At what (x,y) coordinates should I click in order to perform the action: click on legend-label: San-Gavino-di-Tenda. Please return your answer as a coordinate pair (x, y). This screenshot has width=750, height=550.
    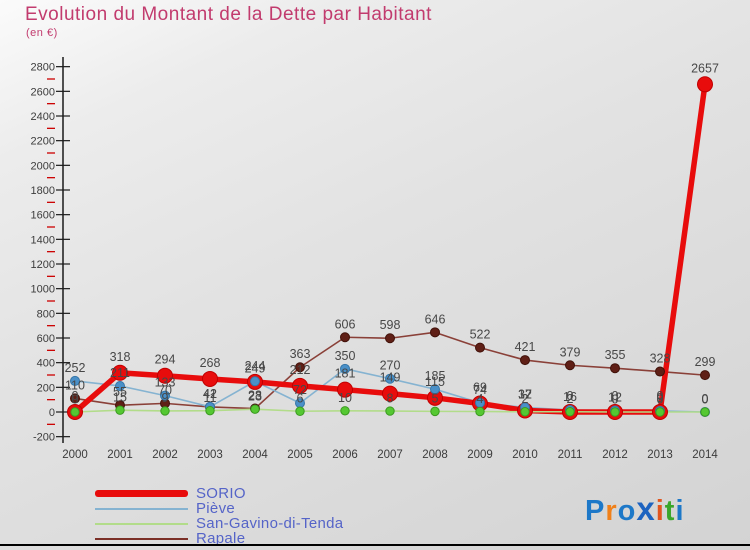
    Looking at the image, I should click on (270, 523).